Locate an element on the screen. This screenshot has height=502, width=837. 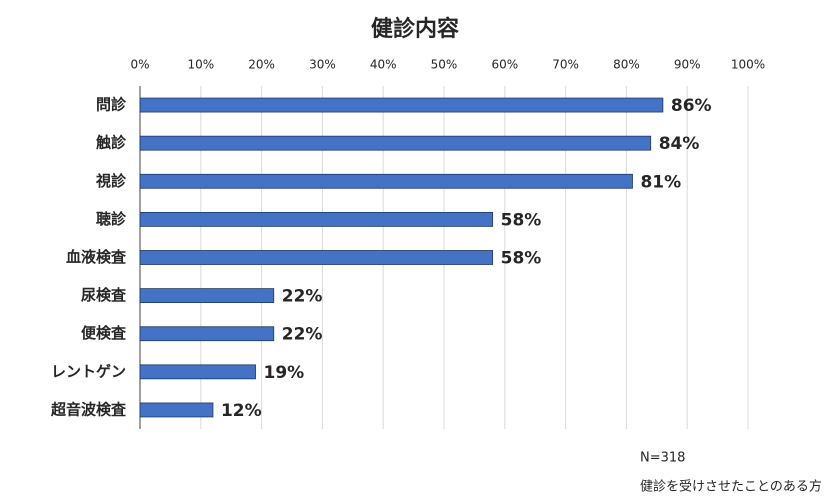
y-tick-label: 視診 is located at coordinates (111, 181).